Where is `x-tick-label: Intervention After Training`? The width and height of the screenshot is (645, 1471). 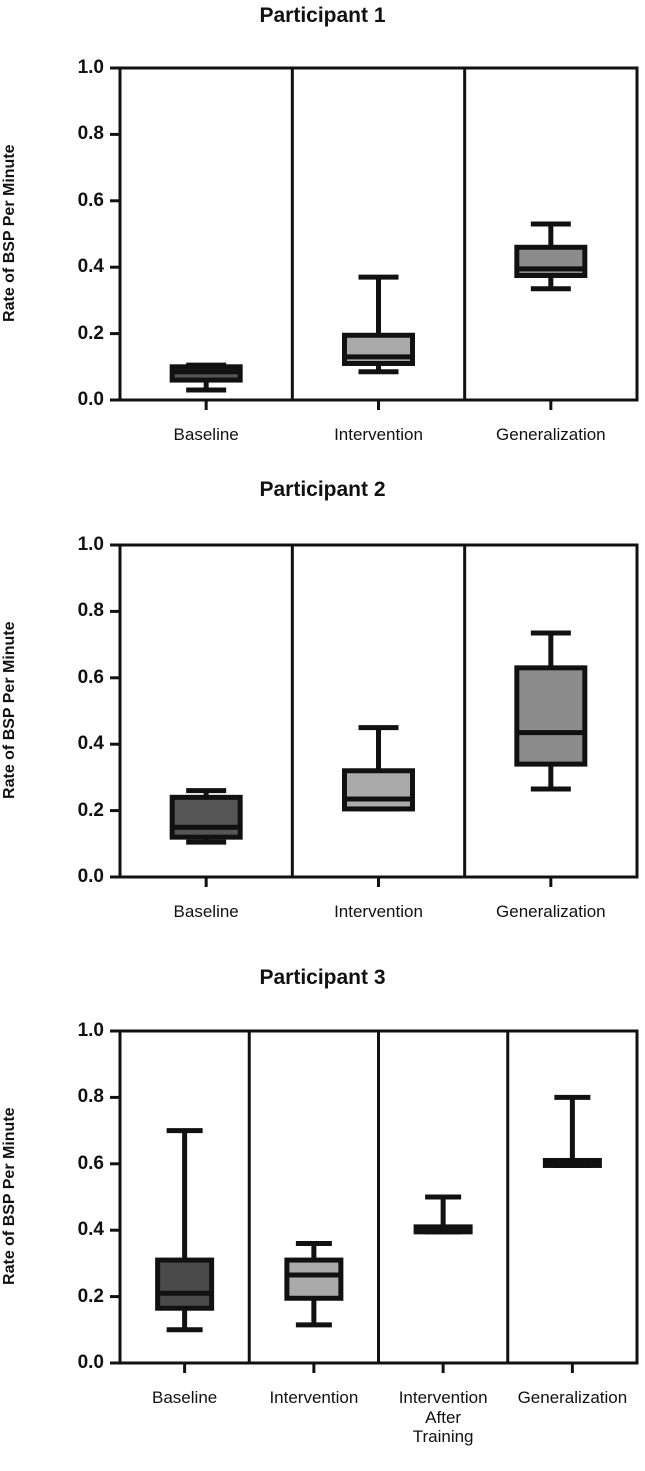
x-tick-label: Intervention After Training is located at coordinates (443, 1417).